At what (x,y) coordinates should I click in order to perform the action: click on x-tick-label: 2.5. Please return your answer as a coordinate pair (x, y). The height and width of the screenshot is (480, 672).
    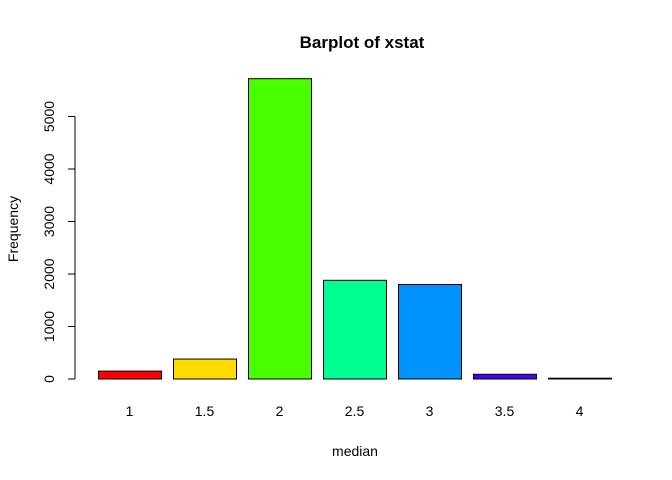
    Looking at the image, I should click on (355, 411).